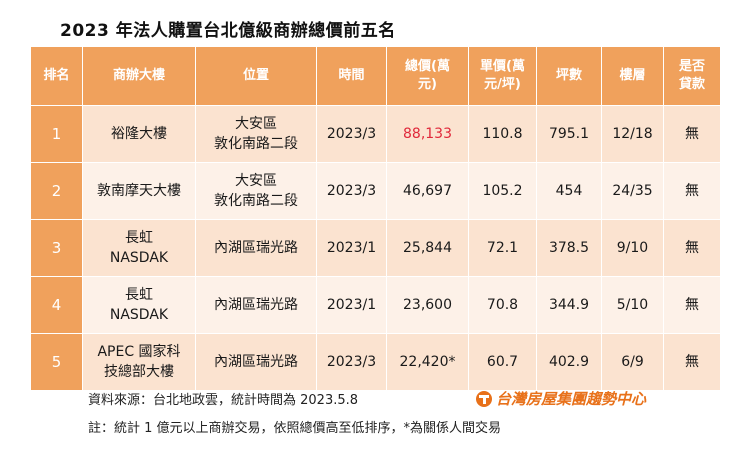  Describe the element at coordinates (692, 76) in the screenshot. I see `header-loan: 是否貸款` at that location.